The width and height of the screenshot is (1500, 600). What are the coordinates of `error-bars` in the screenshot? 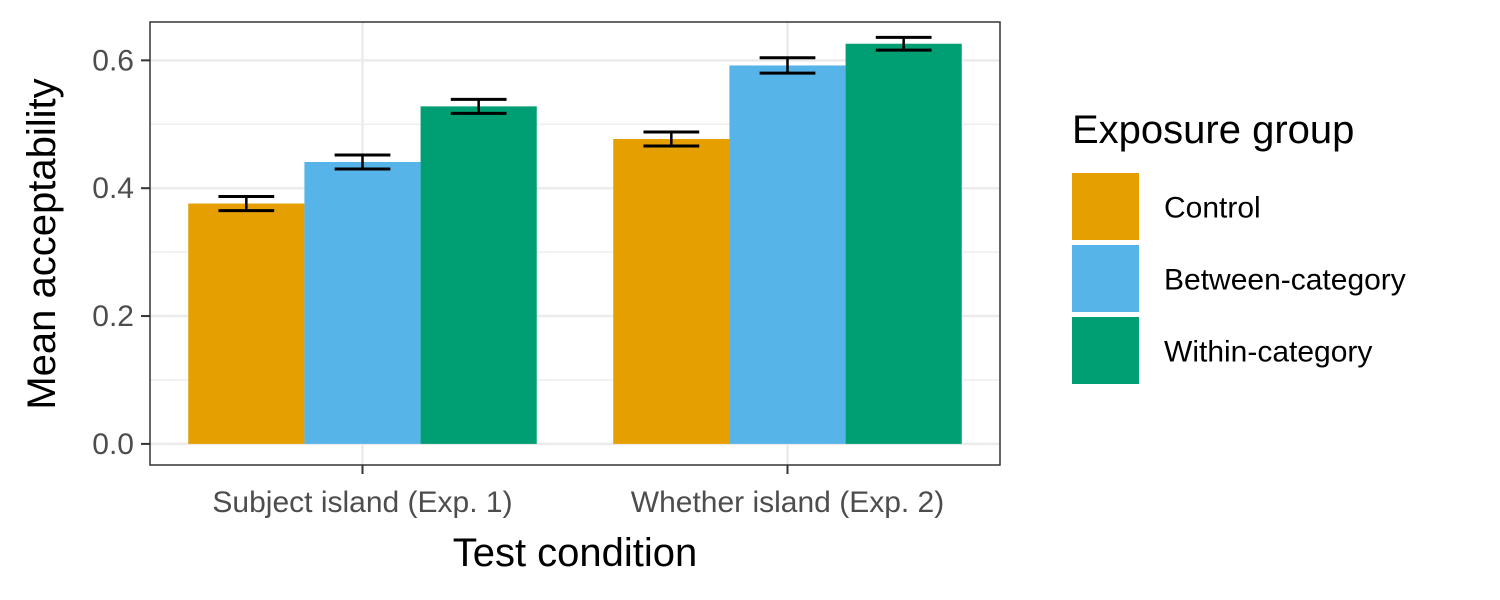 It's located at (575, 124).